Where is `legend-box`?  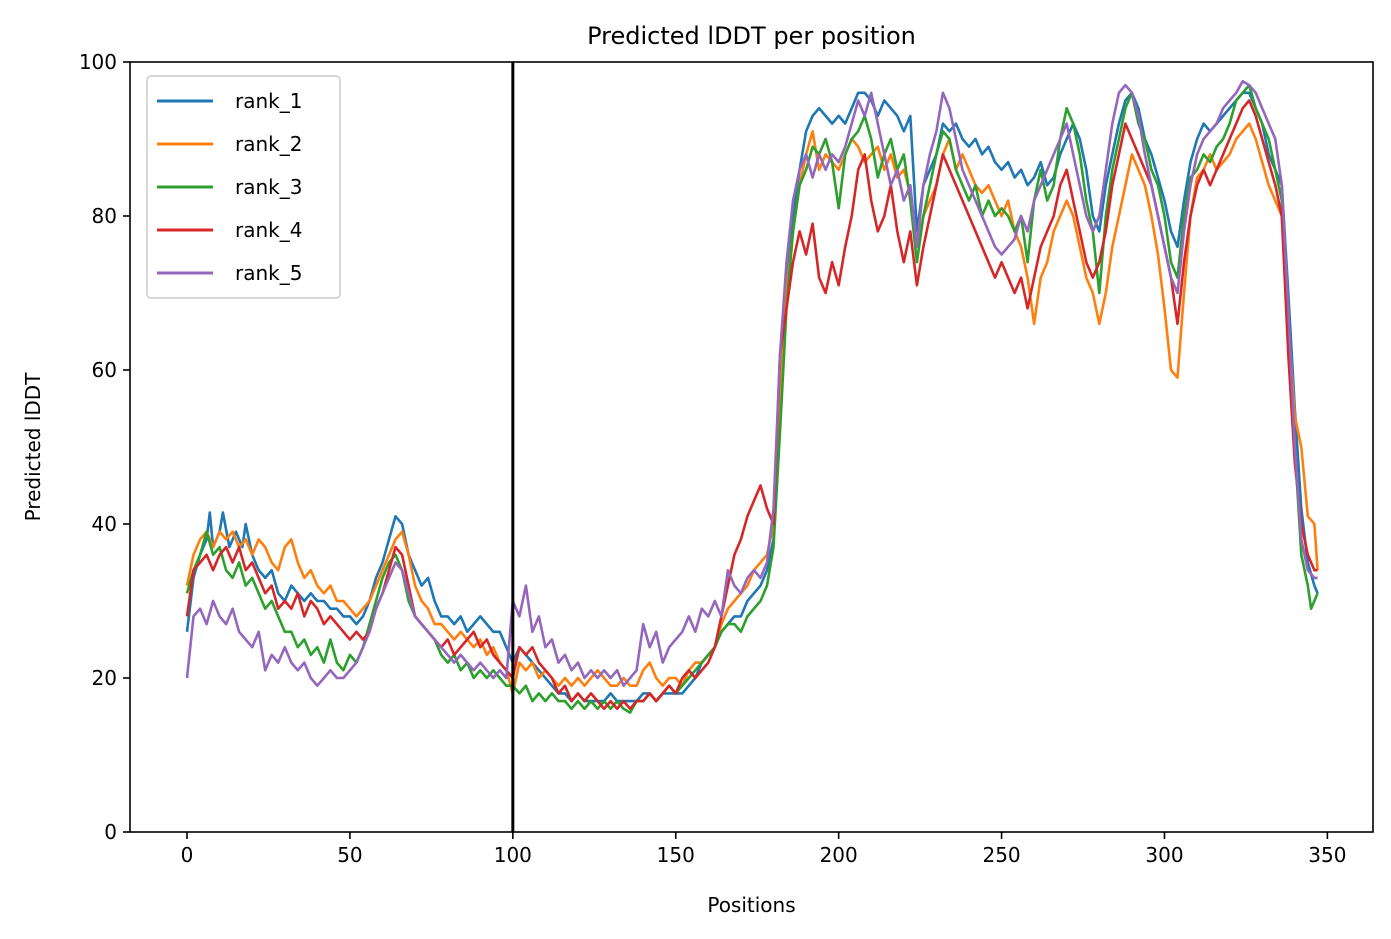 legend-box is located at coordinates (243, 187).